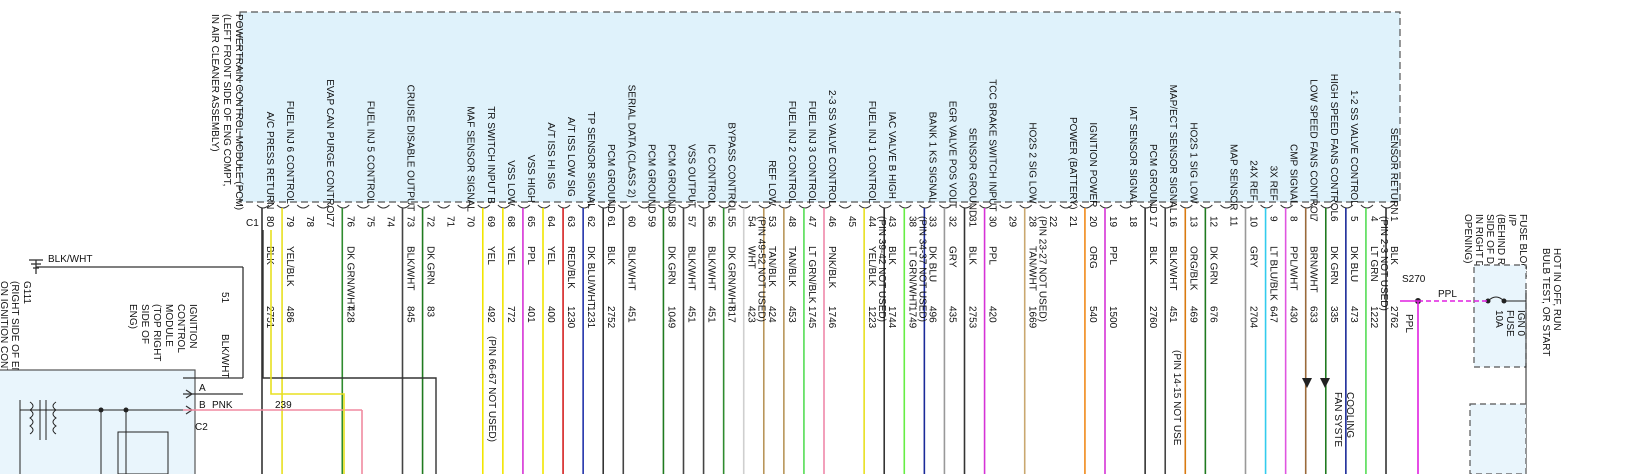  I want to click on pin-75-number: 75, so click(369, 222).